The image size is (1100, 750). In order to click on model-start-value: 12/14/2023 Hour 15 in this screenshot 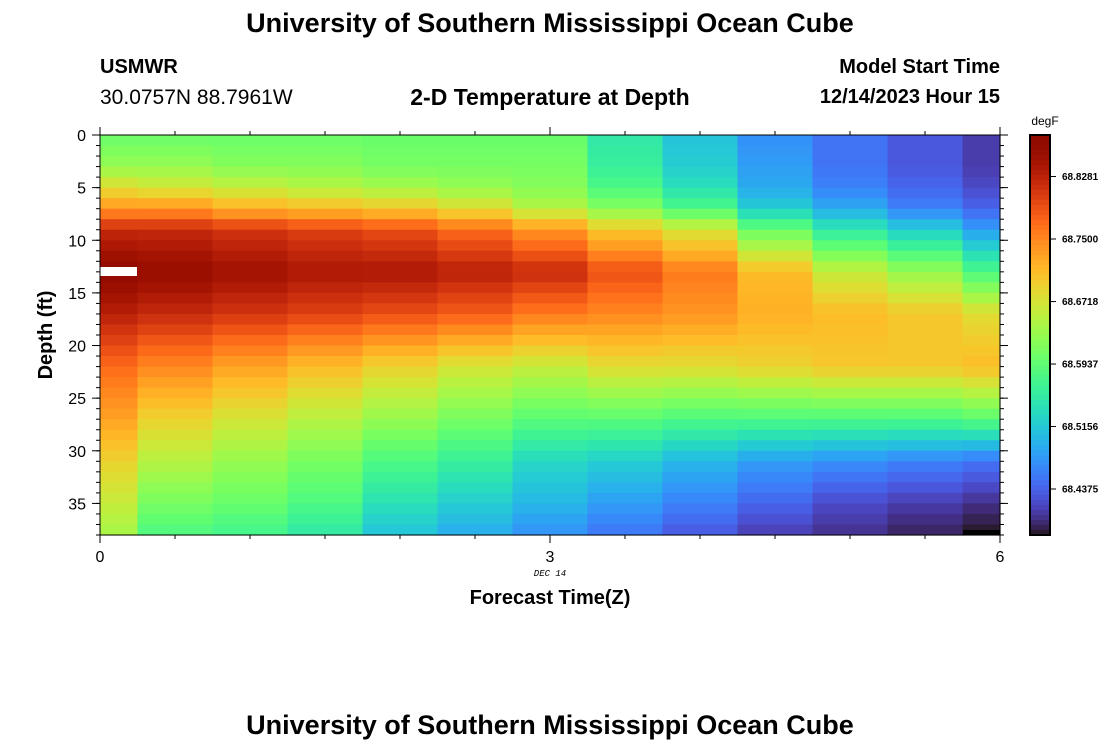, I will do `click(909, 97)`.